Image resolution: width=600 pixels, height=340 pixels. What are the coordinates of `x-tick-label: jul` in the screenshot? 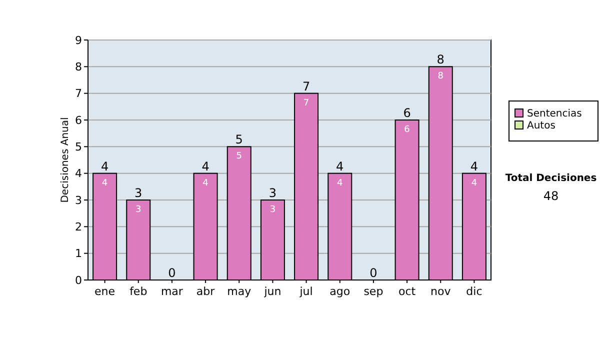 It's located at (305, 291).